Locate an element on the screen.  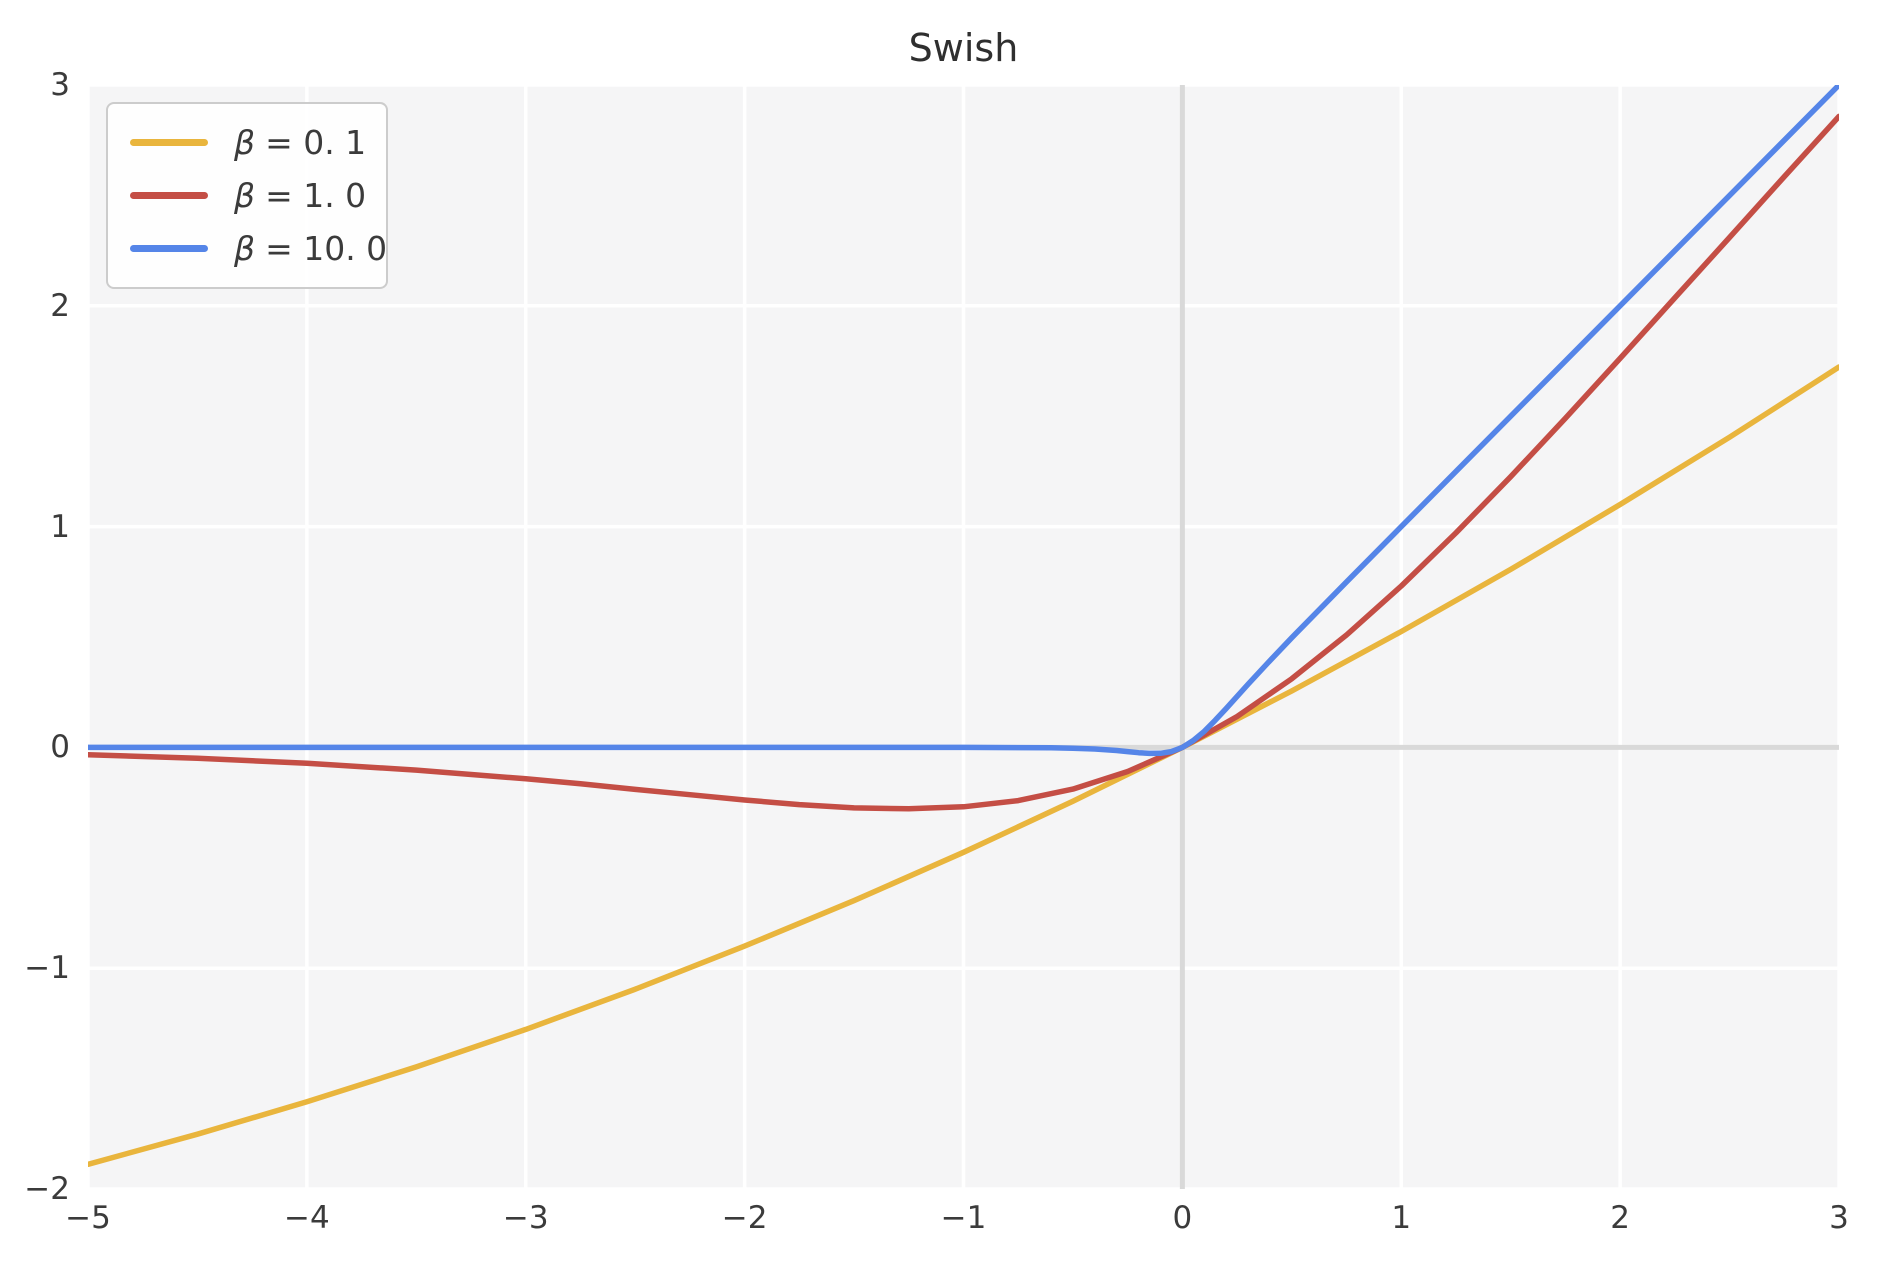
legend-item: β = 1. 0 is located at coordinates (247, 195).